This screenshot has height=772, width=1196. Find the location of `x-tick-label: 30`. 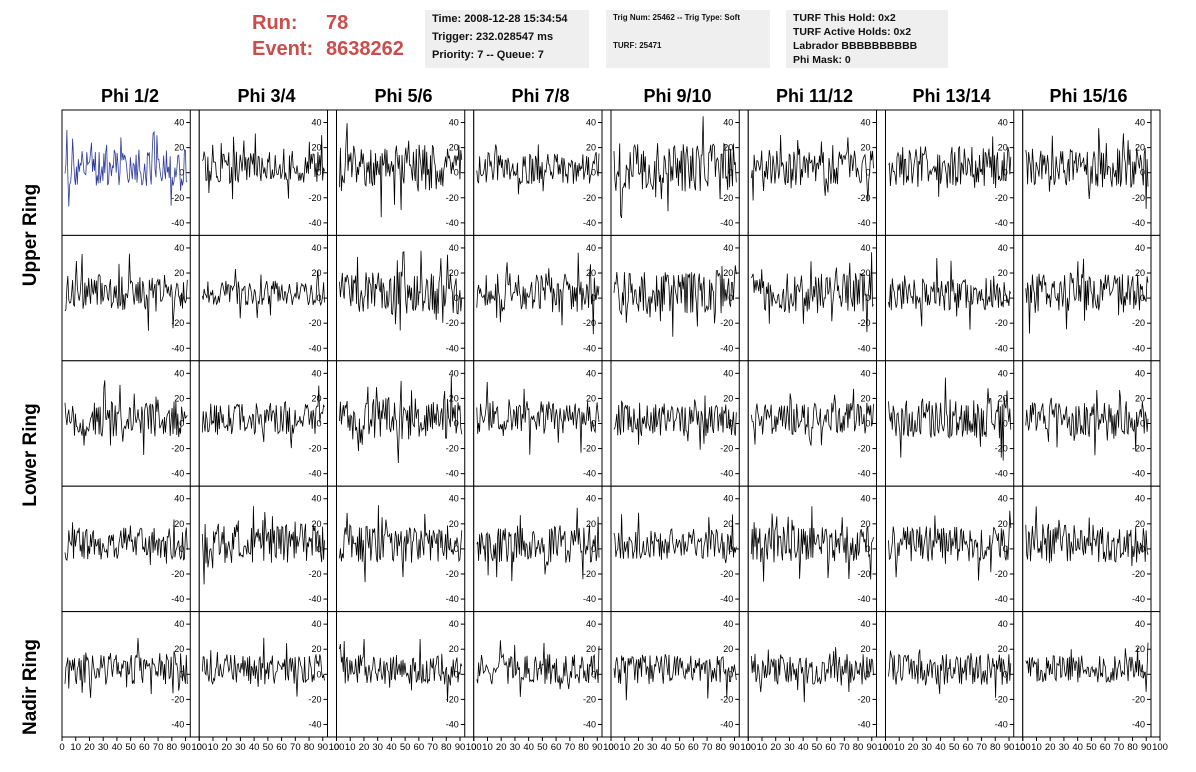

x-tick-label: 30 is located at coordinates (789, 747).